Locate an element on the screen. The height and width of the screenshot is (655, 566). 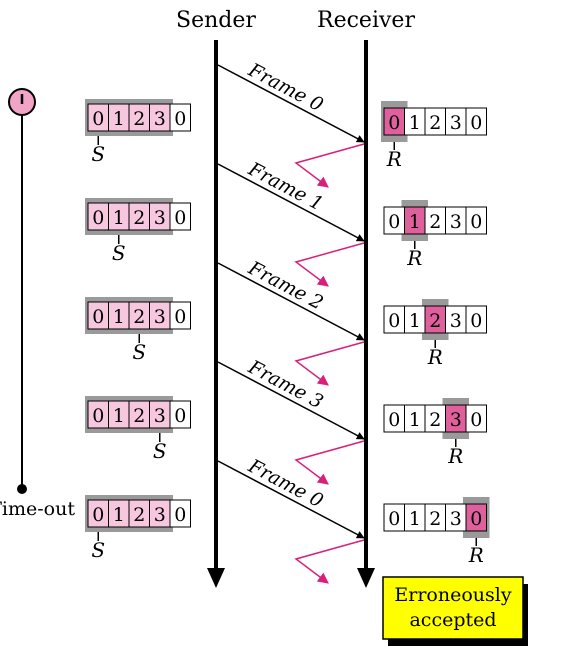
note-line-2: accepted is located at coordinates (452, 620).